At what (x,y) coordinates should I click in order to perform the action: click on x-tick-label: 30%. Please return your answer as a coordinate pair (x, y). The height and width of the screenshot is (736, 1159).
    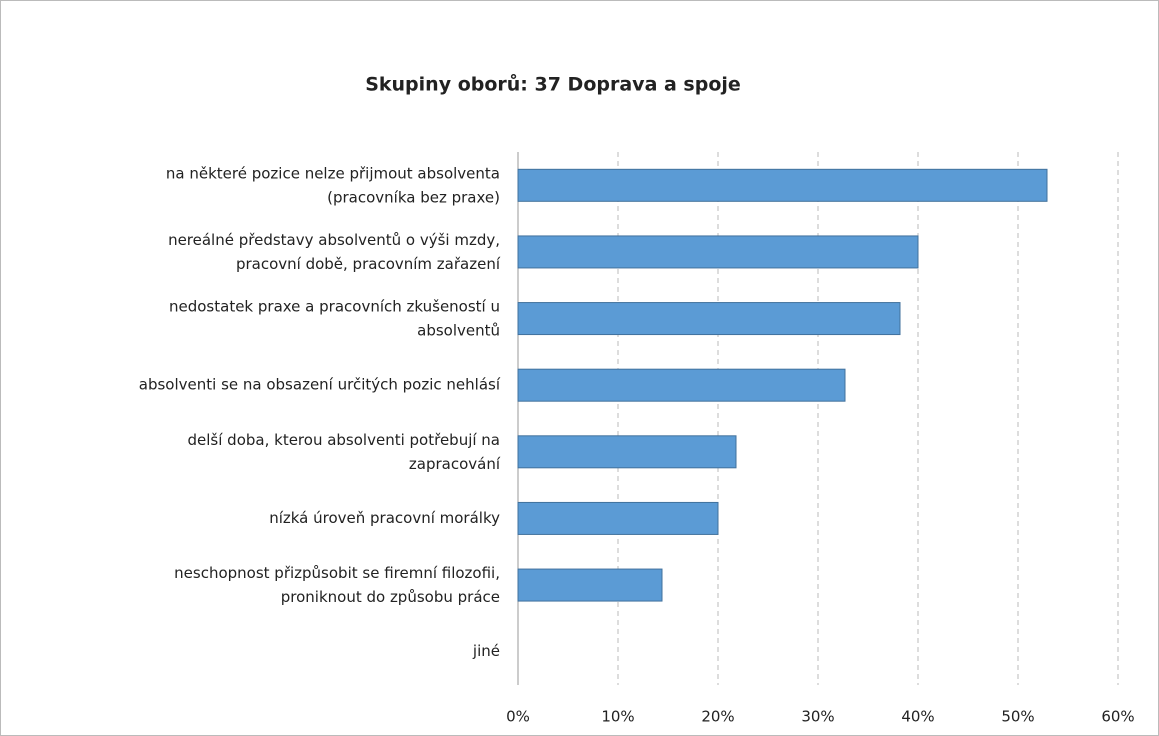
    Looking at the image, I should click on (817, 717).